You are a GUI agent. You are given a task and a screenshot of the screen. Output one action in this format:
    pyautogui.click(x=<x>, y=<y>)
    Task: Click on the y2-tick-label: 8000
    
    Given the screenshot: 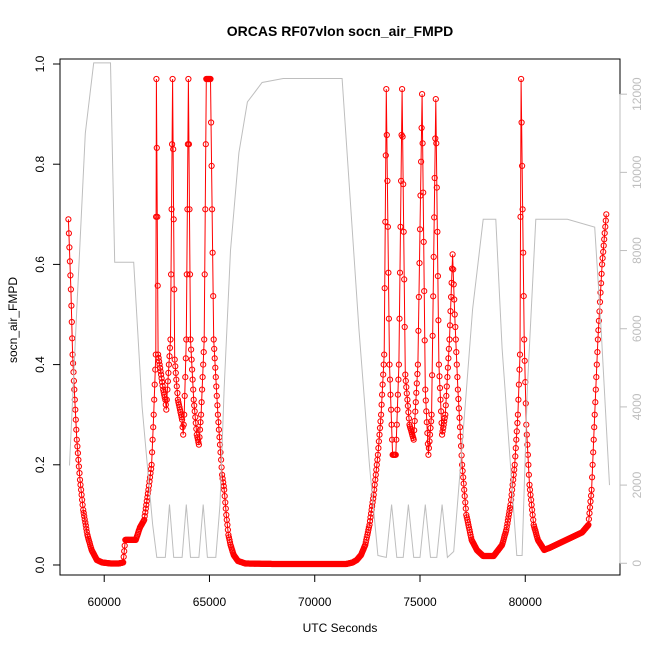 What is the action you would take?
    pyautogui.click(x=637, y=250)
    